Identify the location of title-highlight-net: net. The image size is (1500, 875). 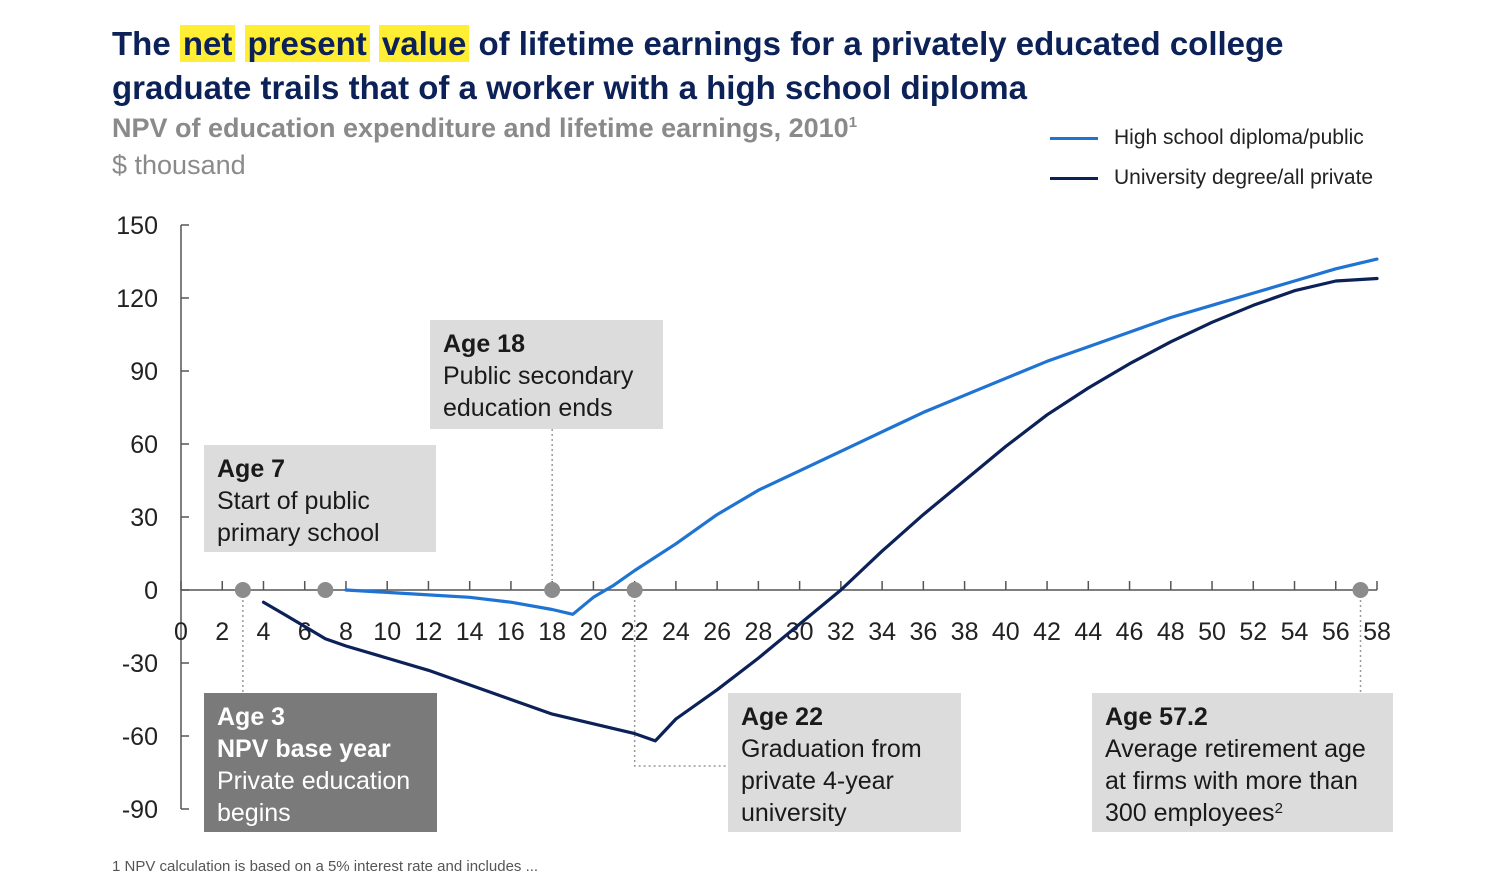
(207, 43).